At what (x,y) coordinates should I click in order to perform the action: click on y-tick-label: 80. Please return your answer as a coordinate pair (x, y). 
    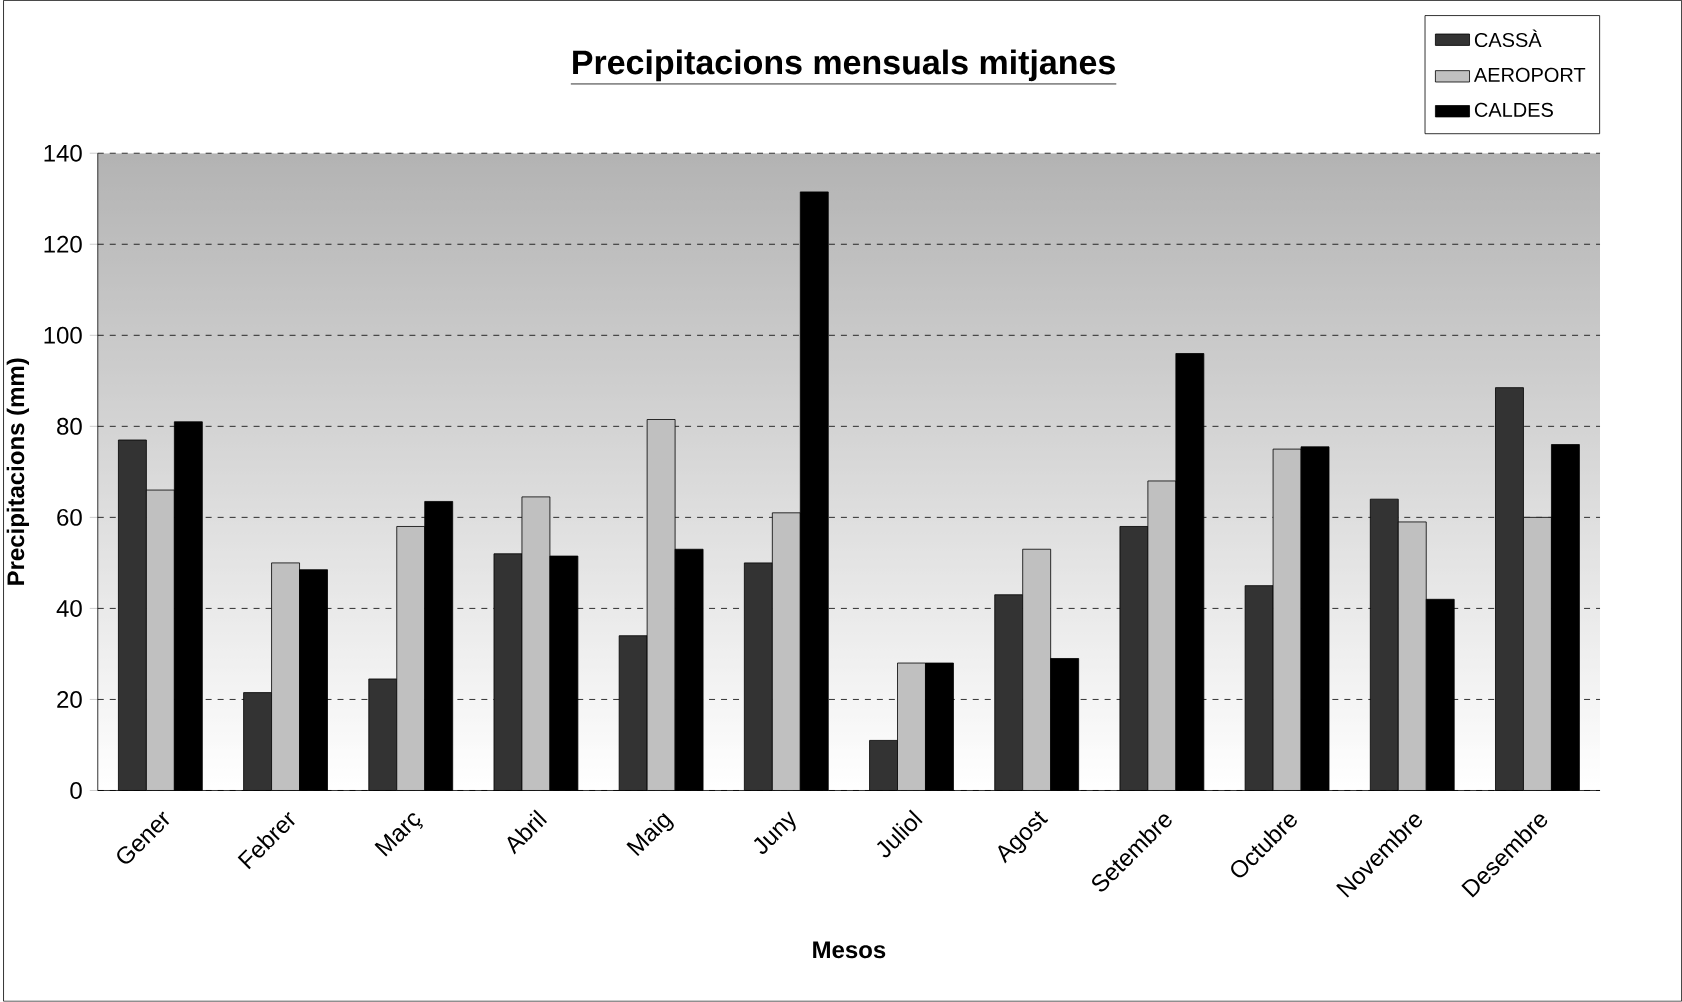
    Looking at the image, I should click on (69, 426).